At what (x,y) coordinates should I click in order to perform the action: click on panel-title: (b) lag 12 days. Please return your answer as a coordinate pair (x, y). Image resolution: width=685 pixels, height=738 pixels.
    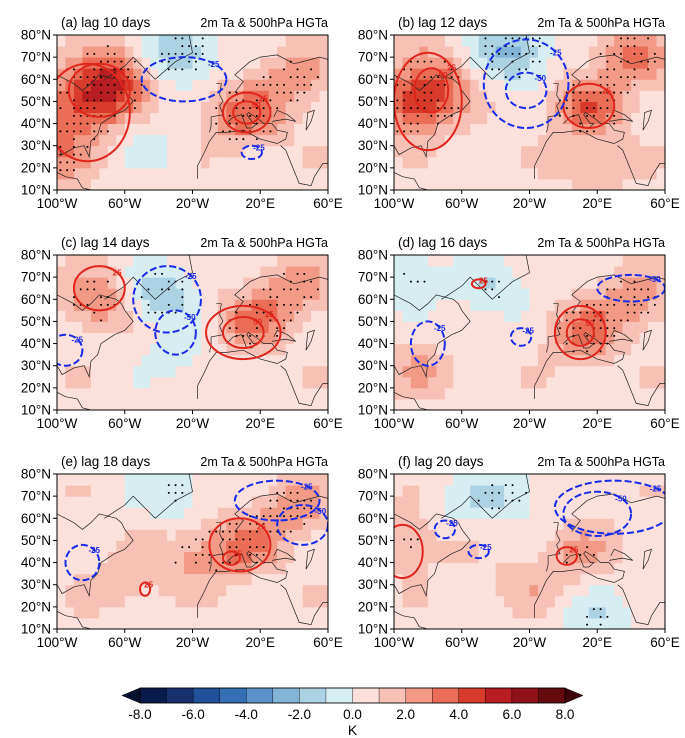
    Looking at the image, I should click on (443, 22).